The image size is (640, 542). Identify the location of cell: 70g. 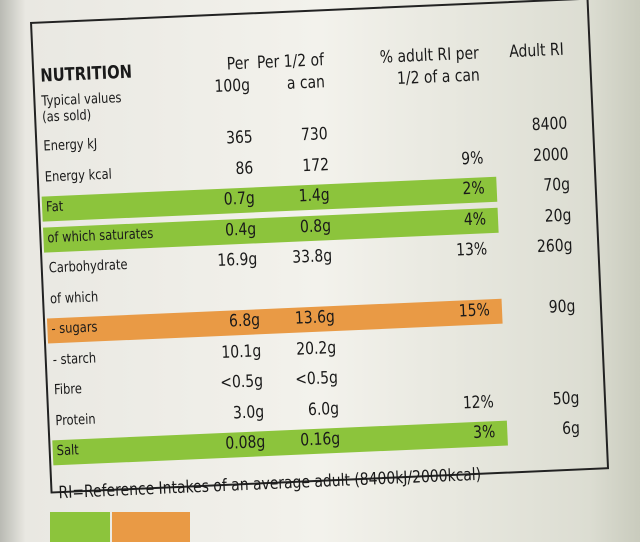
(556, 185).